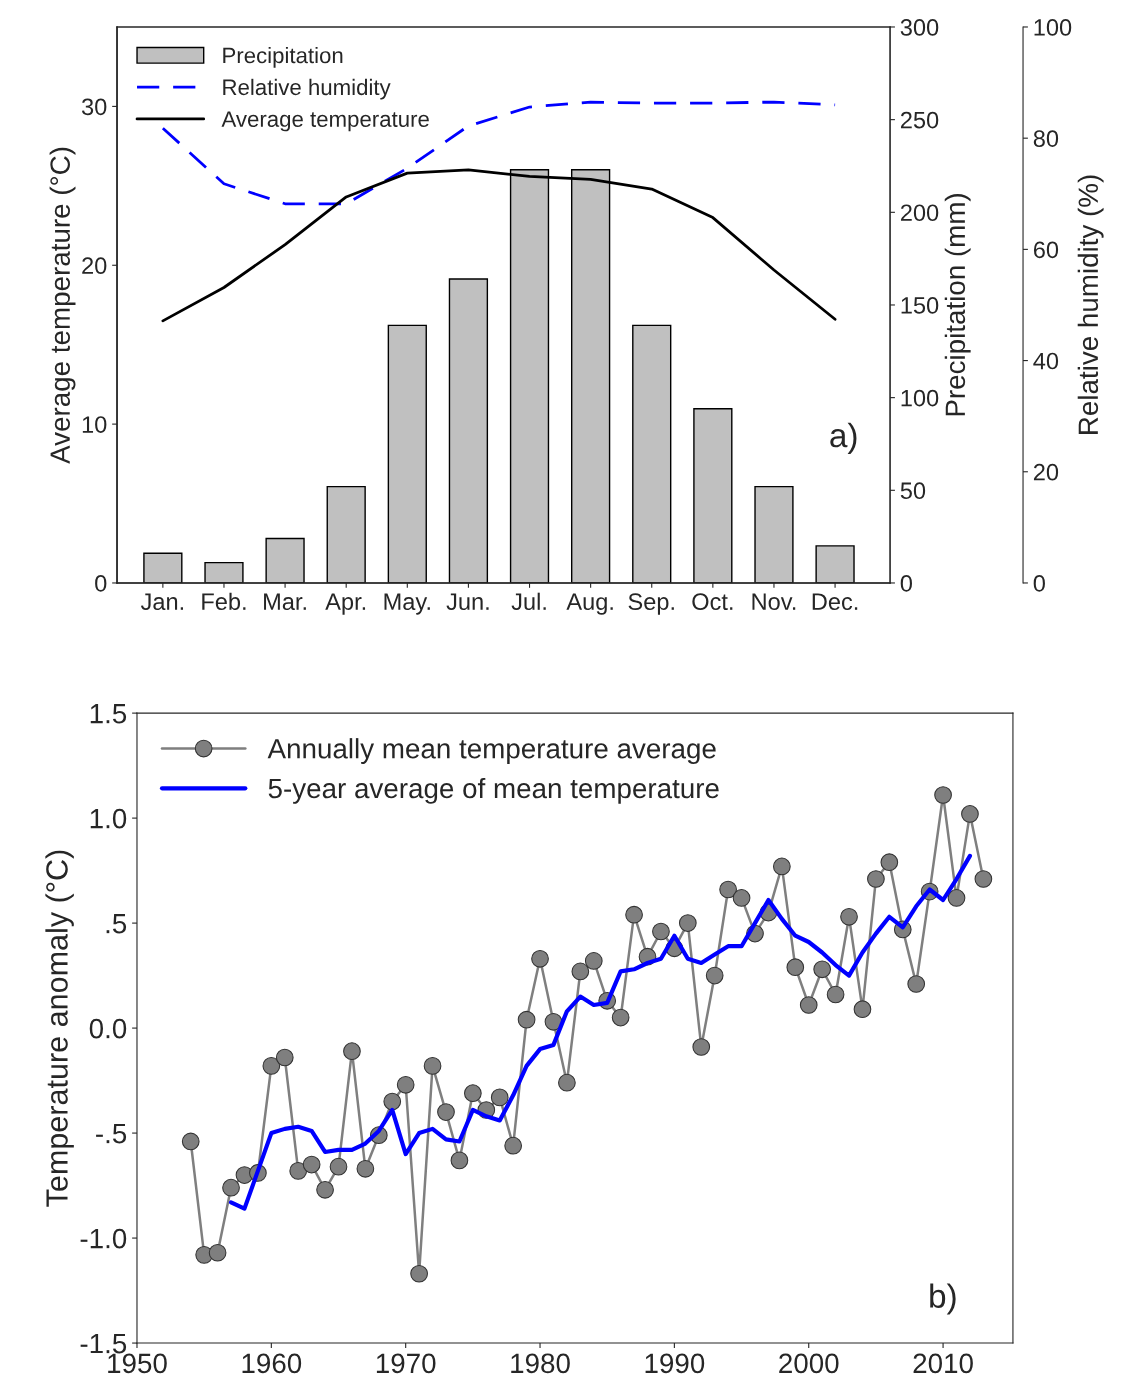  I want to click on x-tick-label: Sep., so click(651, 604).